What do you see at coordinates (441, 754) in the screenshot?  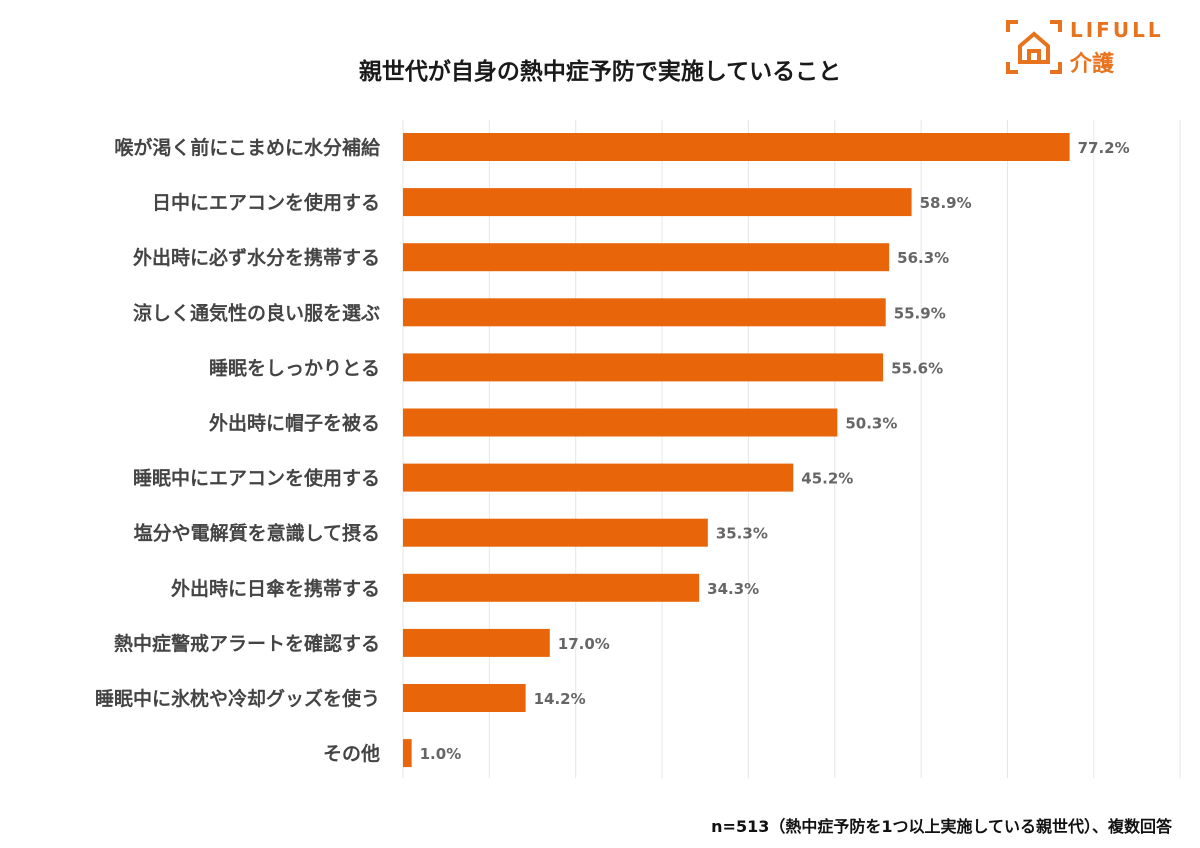 I see `data-label: 1.0%` at bounding box center [441, 754].